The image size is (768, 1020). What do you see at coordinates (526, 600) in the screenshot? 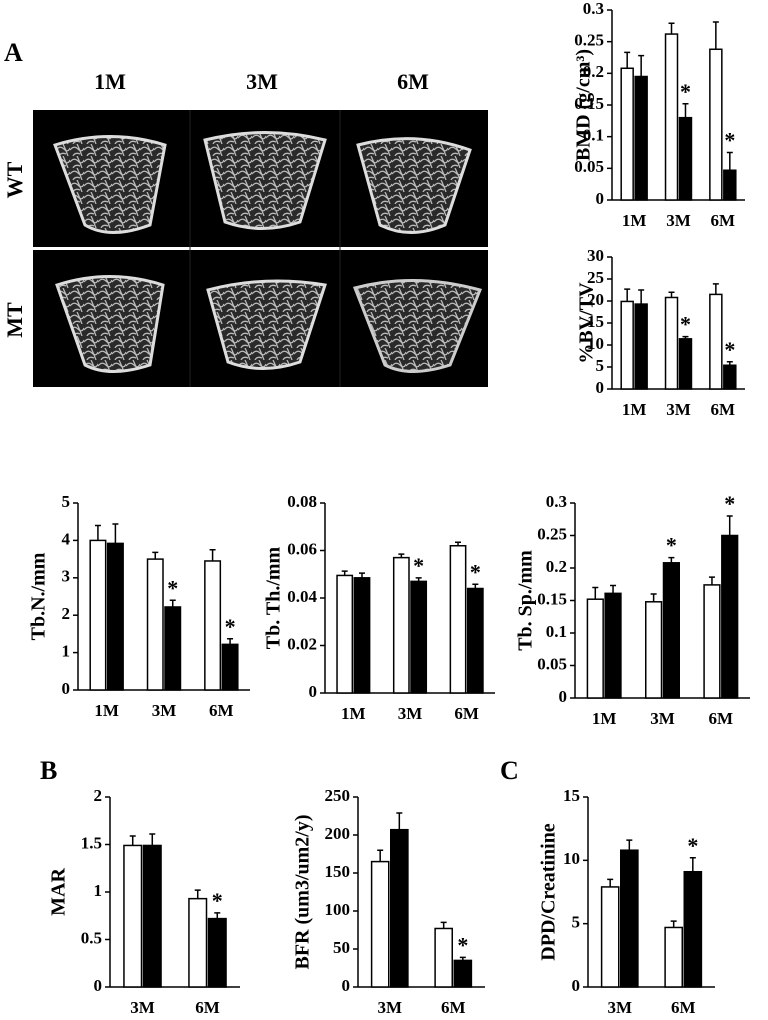
I see `y-axis-label: Tb. Sp./mm` at bounding box center [526, 600].